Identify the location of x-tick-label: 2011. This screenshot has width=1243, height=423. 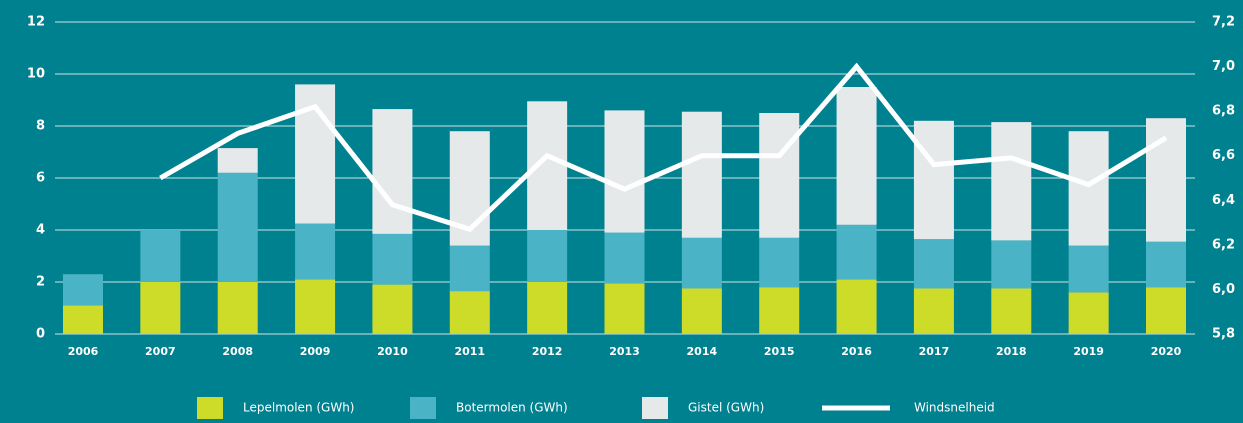
(469, 351).